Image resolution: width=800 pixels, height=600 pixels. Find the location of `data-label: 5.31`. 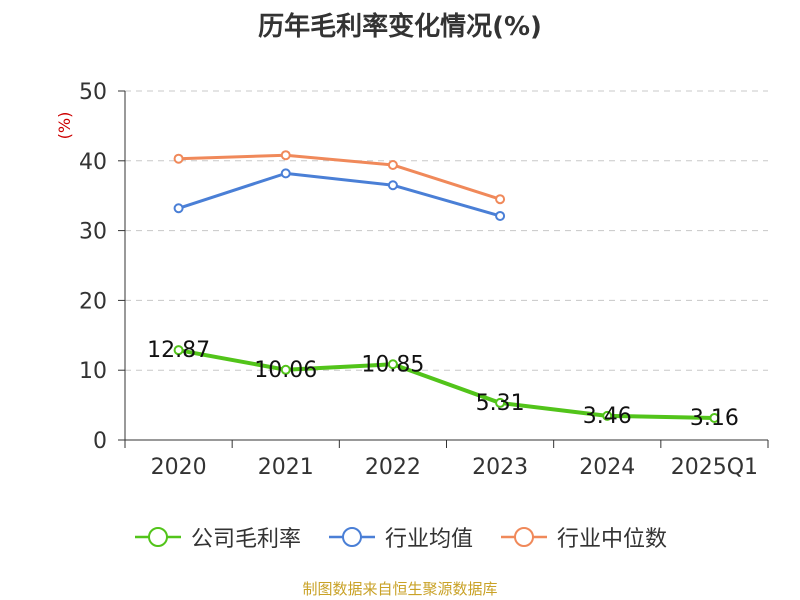

data-label: 5.31 is located at coordinates (500, 403).